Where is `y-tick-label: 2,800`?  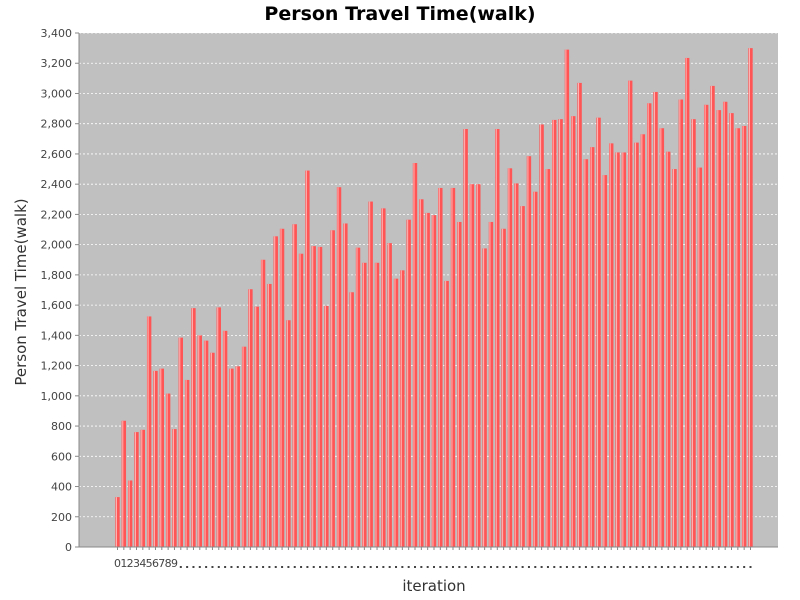
y-tick-label: 2,800 is located at coordinates (57, 124).